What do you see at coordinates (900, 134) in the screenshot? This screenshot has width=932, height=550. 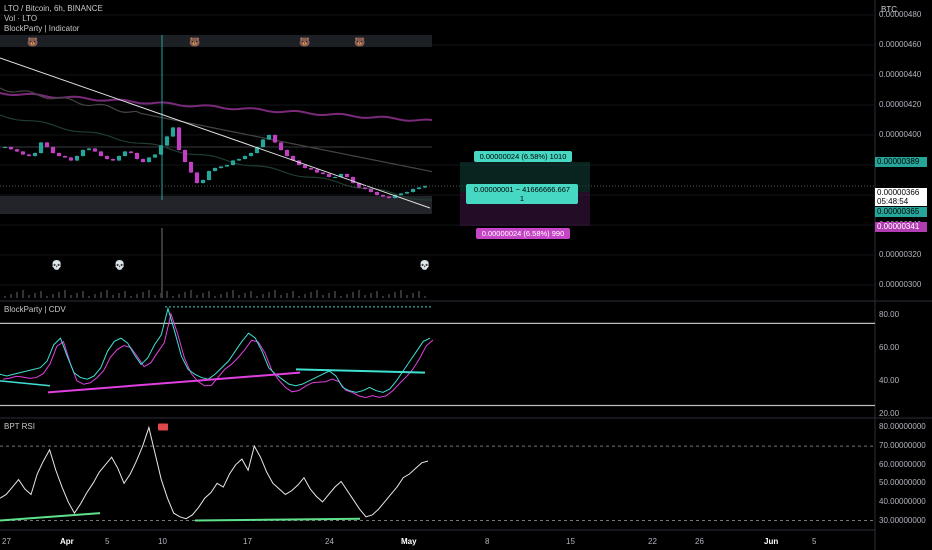 I see `price-tick-label: 0.00000400` at bounding box center [900, 134].